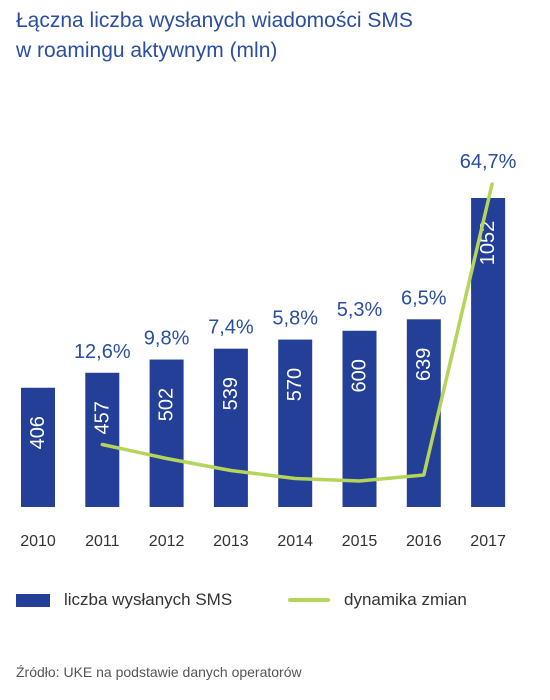 This screenshot has width=550, height=700. Describe the element at coordinates (295, 423) in the screenshot. I see `bar-2014` at that location.